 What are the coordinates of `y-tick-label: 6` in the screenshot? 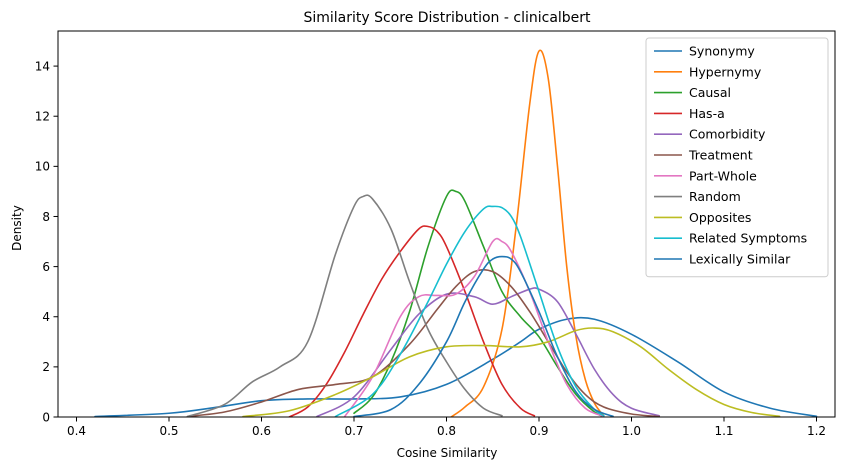 It's located at (46, 267).